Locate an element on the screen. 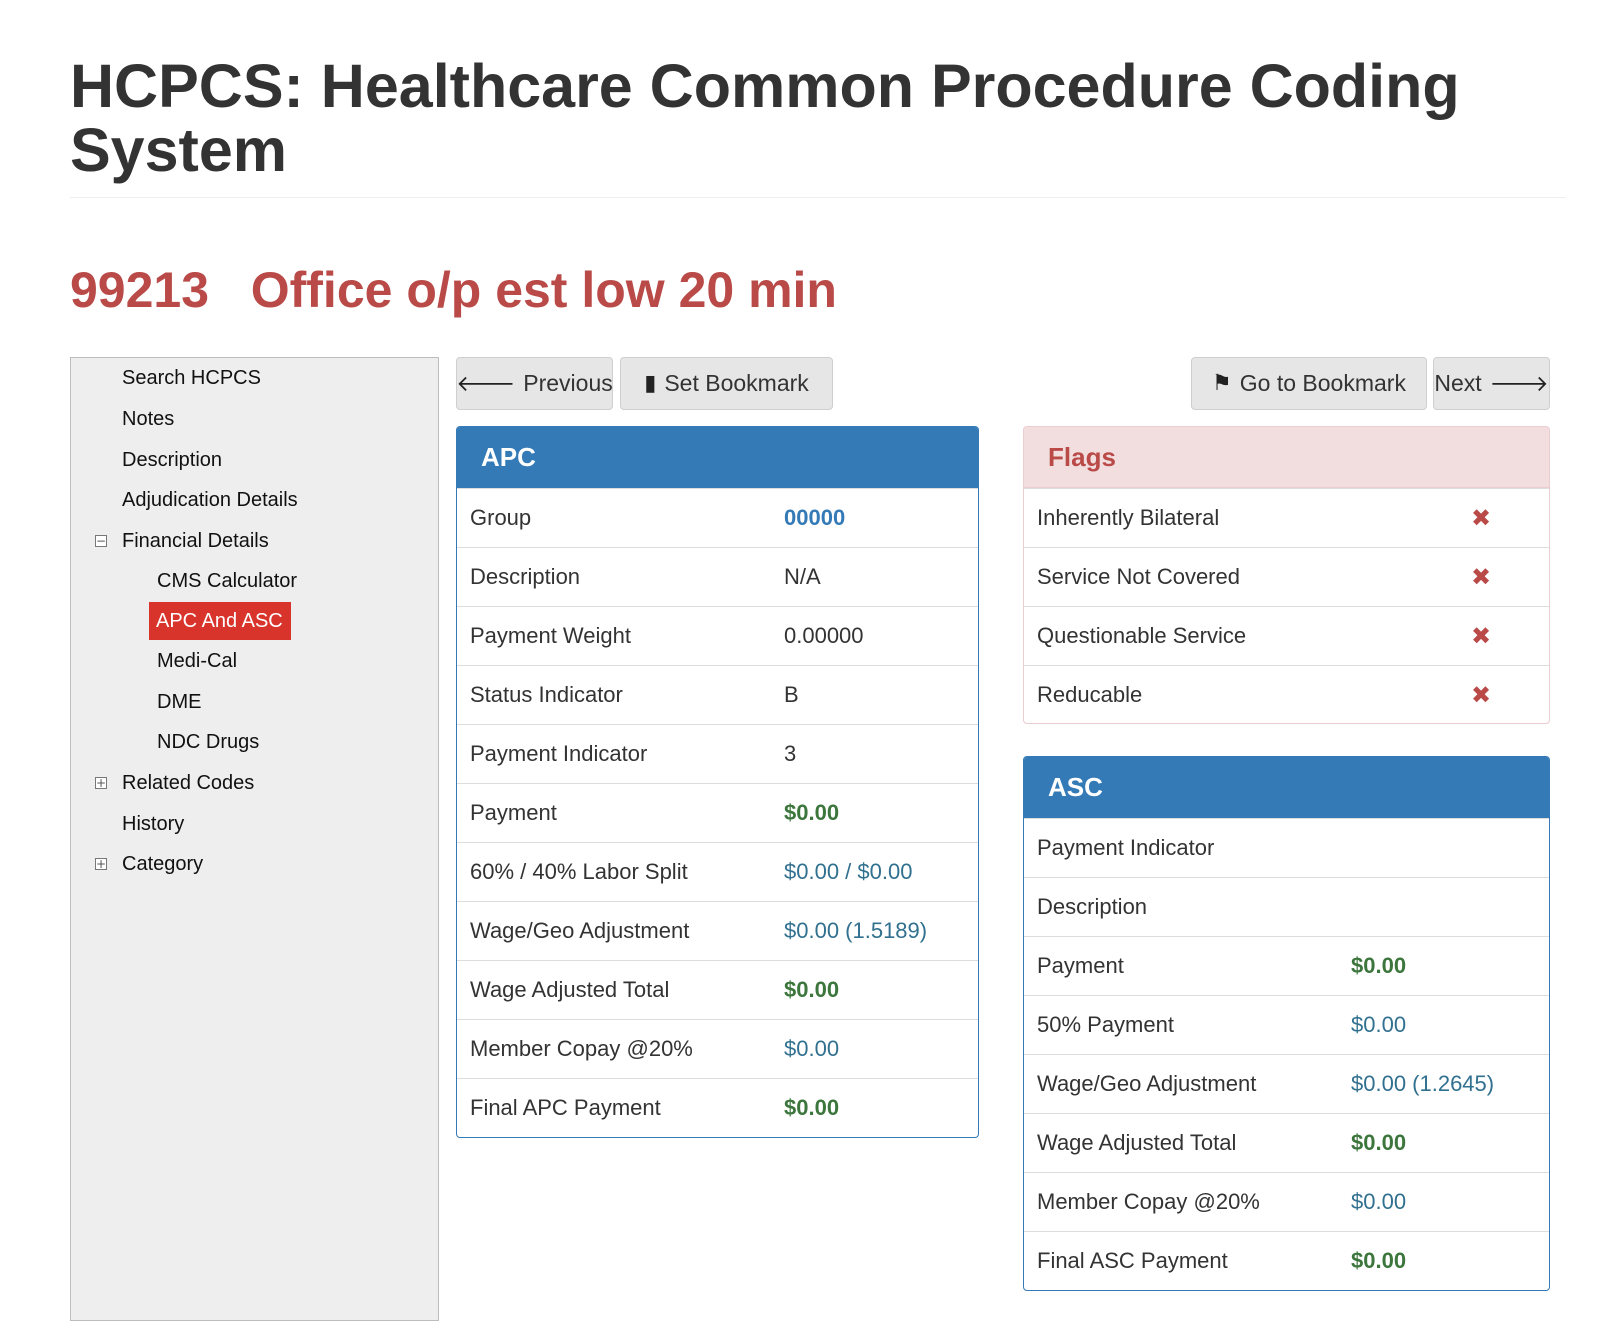 The width and height of the screenshot is (1620, 1344). table-row: Payment Indicator is located at coordinates (1286, 847).